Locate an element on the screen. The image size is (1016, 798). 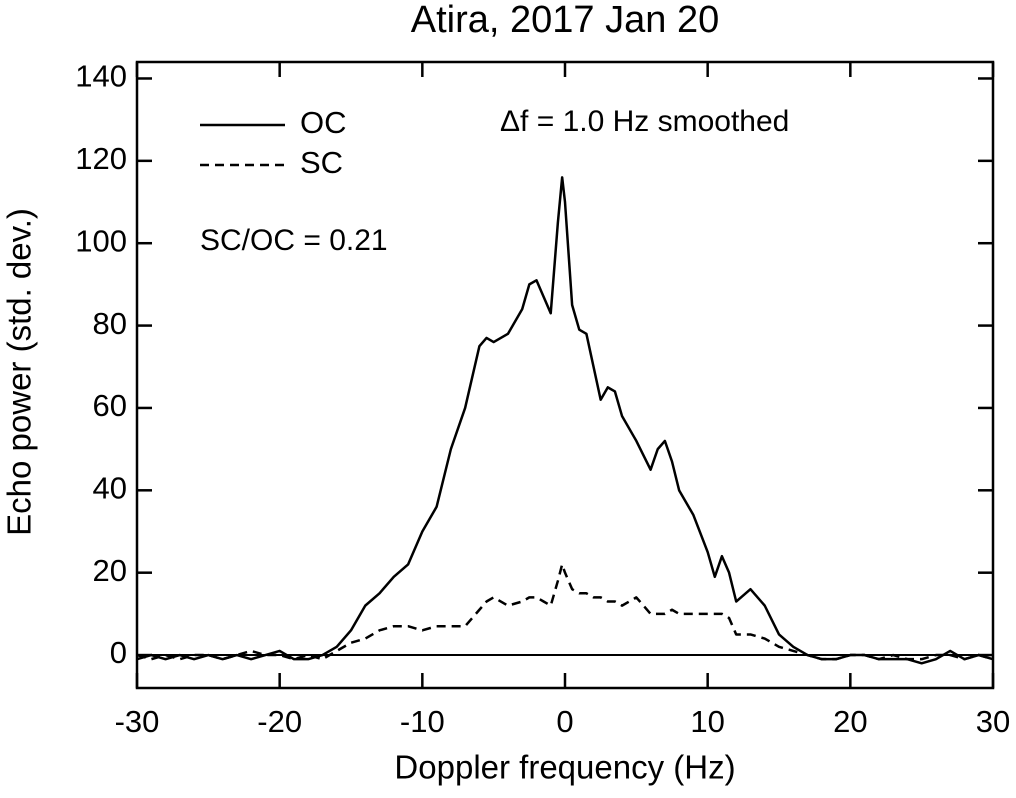
y-tick-label: 40 is located at coordinates (110, 488).